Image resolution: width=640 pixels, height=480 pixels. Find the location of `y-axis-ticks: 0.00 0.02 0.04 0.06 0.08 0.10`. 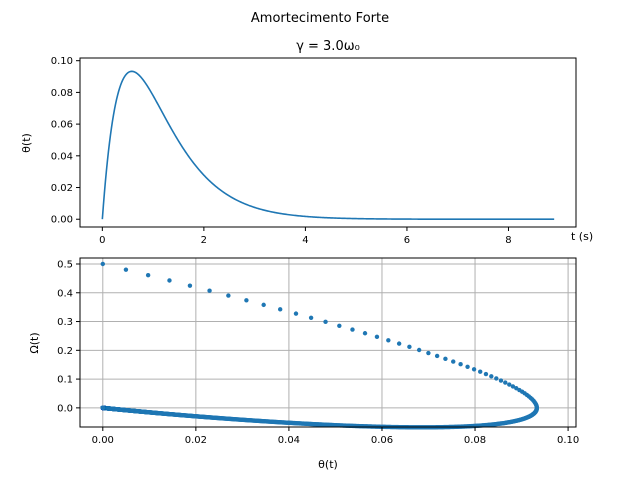

y-axis-ticks: 0.00 0.02 0.04 0.06 0.08 0.10 is located at coordinates (65, 141).